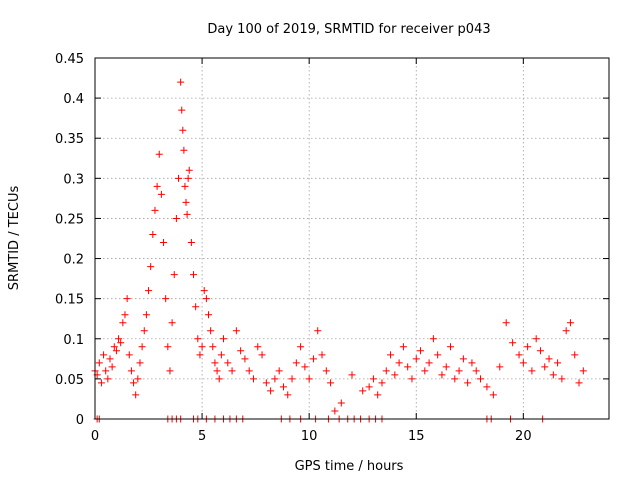 This screenshot has width=640, height=480. I want to click on y-axis-label: SRMTID / TECUs, so click(14, 238).